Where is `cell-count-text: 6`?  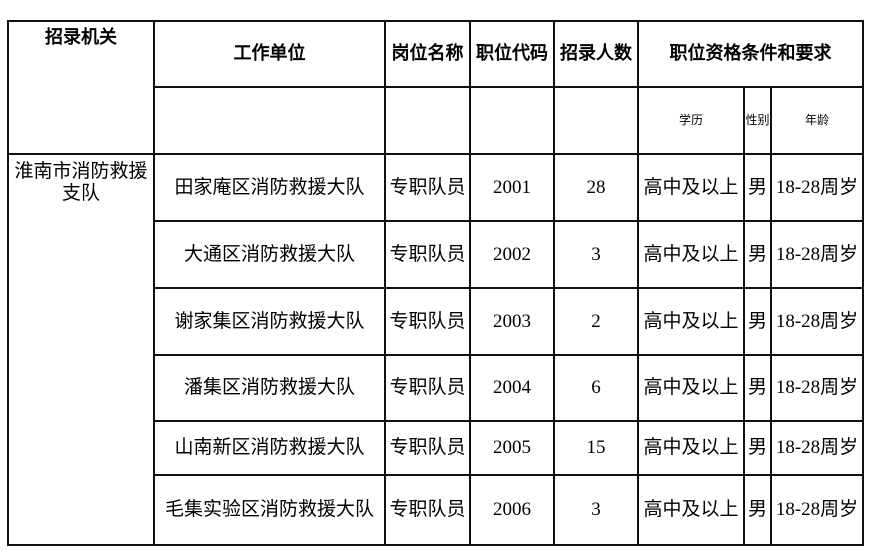
cell-count-text: 6 is located at coordinates (596, 388).